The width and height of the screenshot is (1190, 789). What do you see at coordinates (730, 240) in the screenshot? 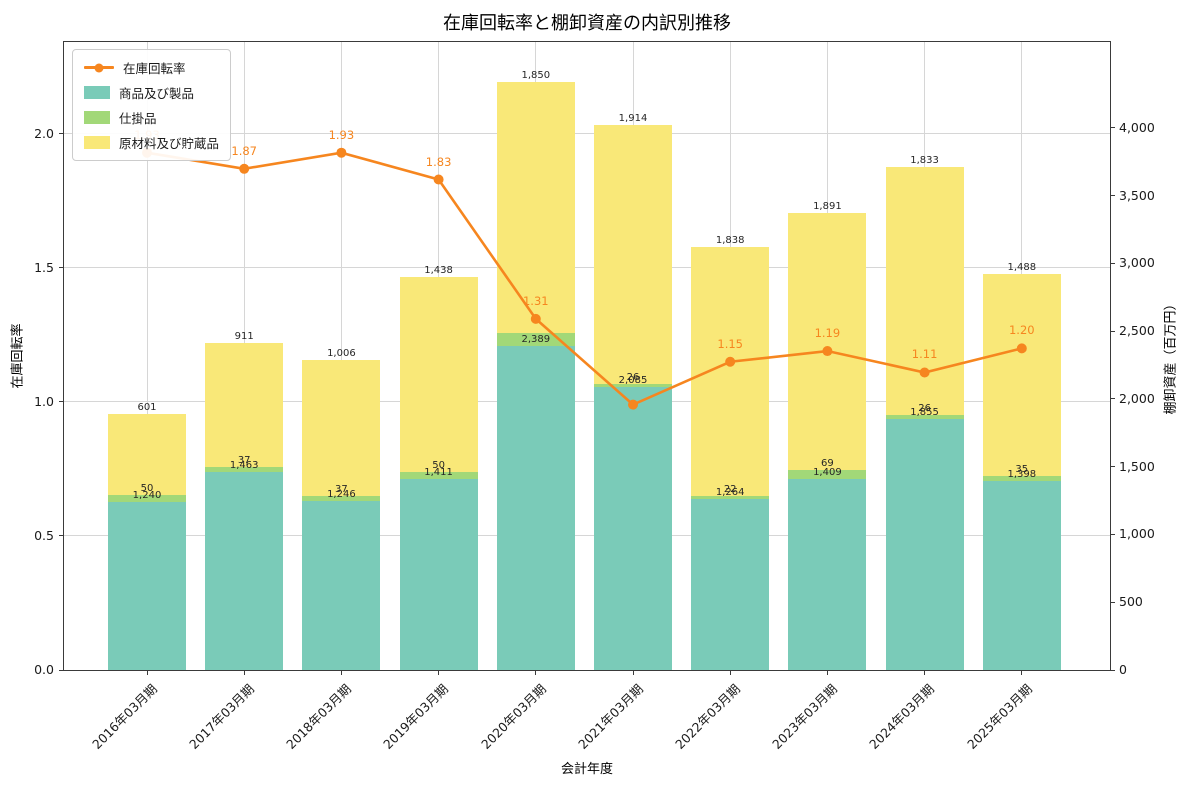
I see `bar-segment-label: 1,838` at bounding box center [730, 240].